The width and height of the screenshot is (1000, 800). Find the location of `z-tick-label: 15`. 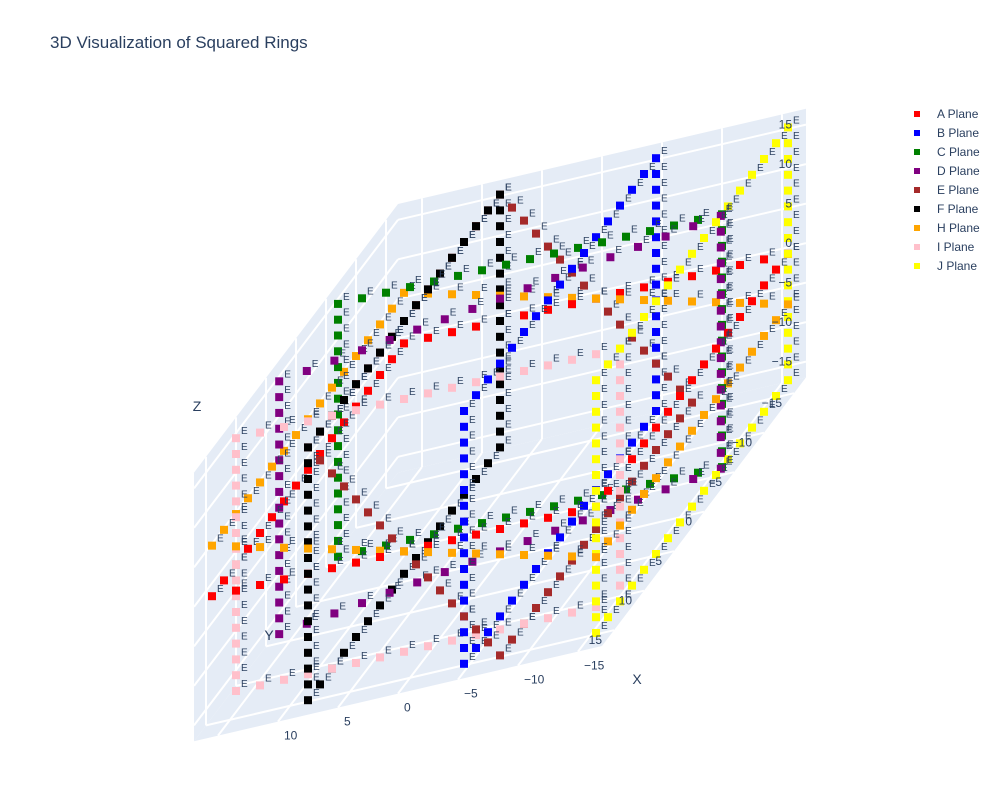

z-tick-label: 15 is located at coordinates (786, 125).